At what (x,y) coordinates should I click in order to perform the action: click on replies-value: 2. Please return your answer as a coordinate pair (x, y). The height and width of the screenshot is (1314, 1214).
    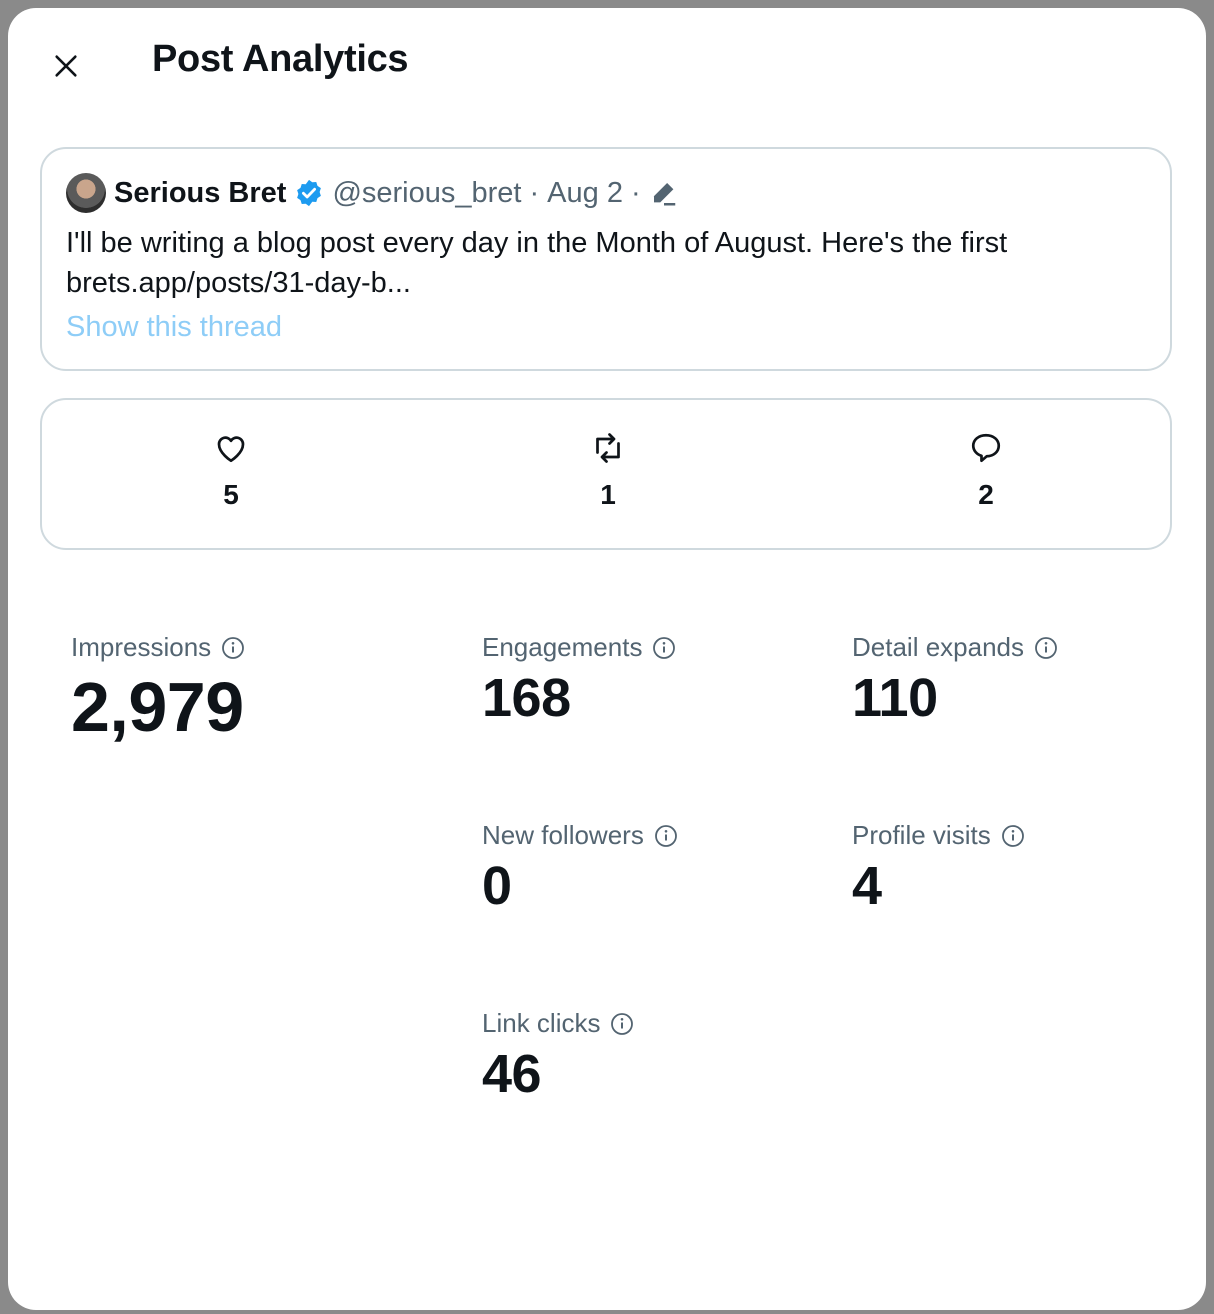
    Looking at the image, I should click on (986, 494).